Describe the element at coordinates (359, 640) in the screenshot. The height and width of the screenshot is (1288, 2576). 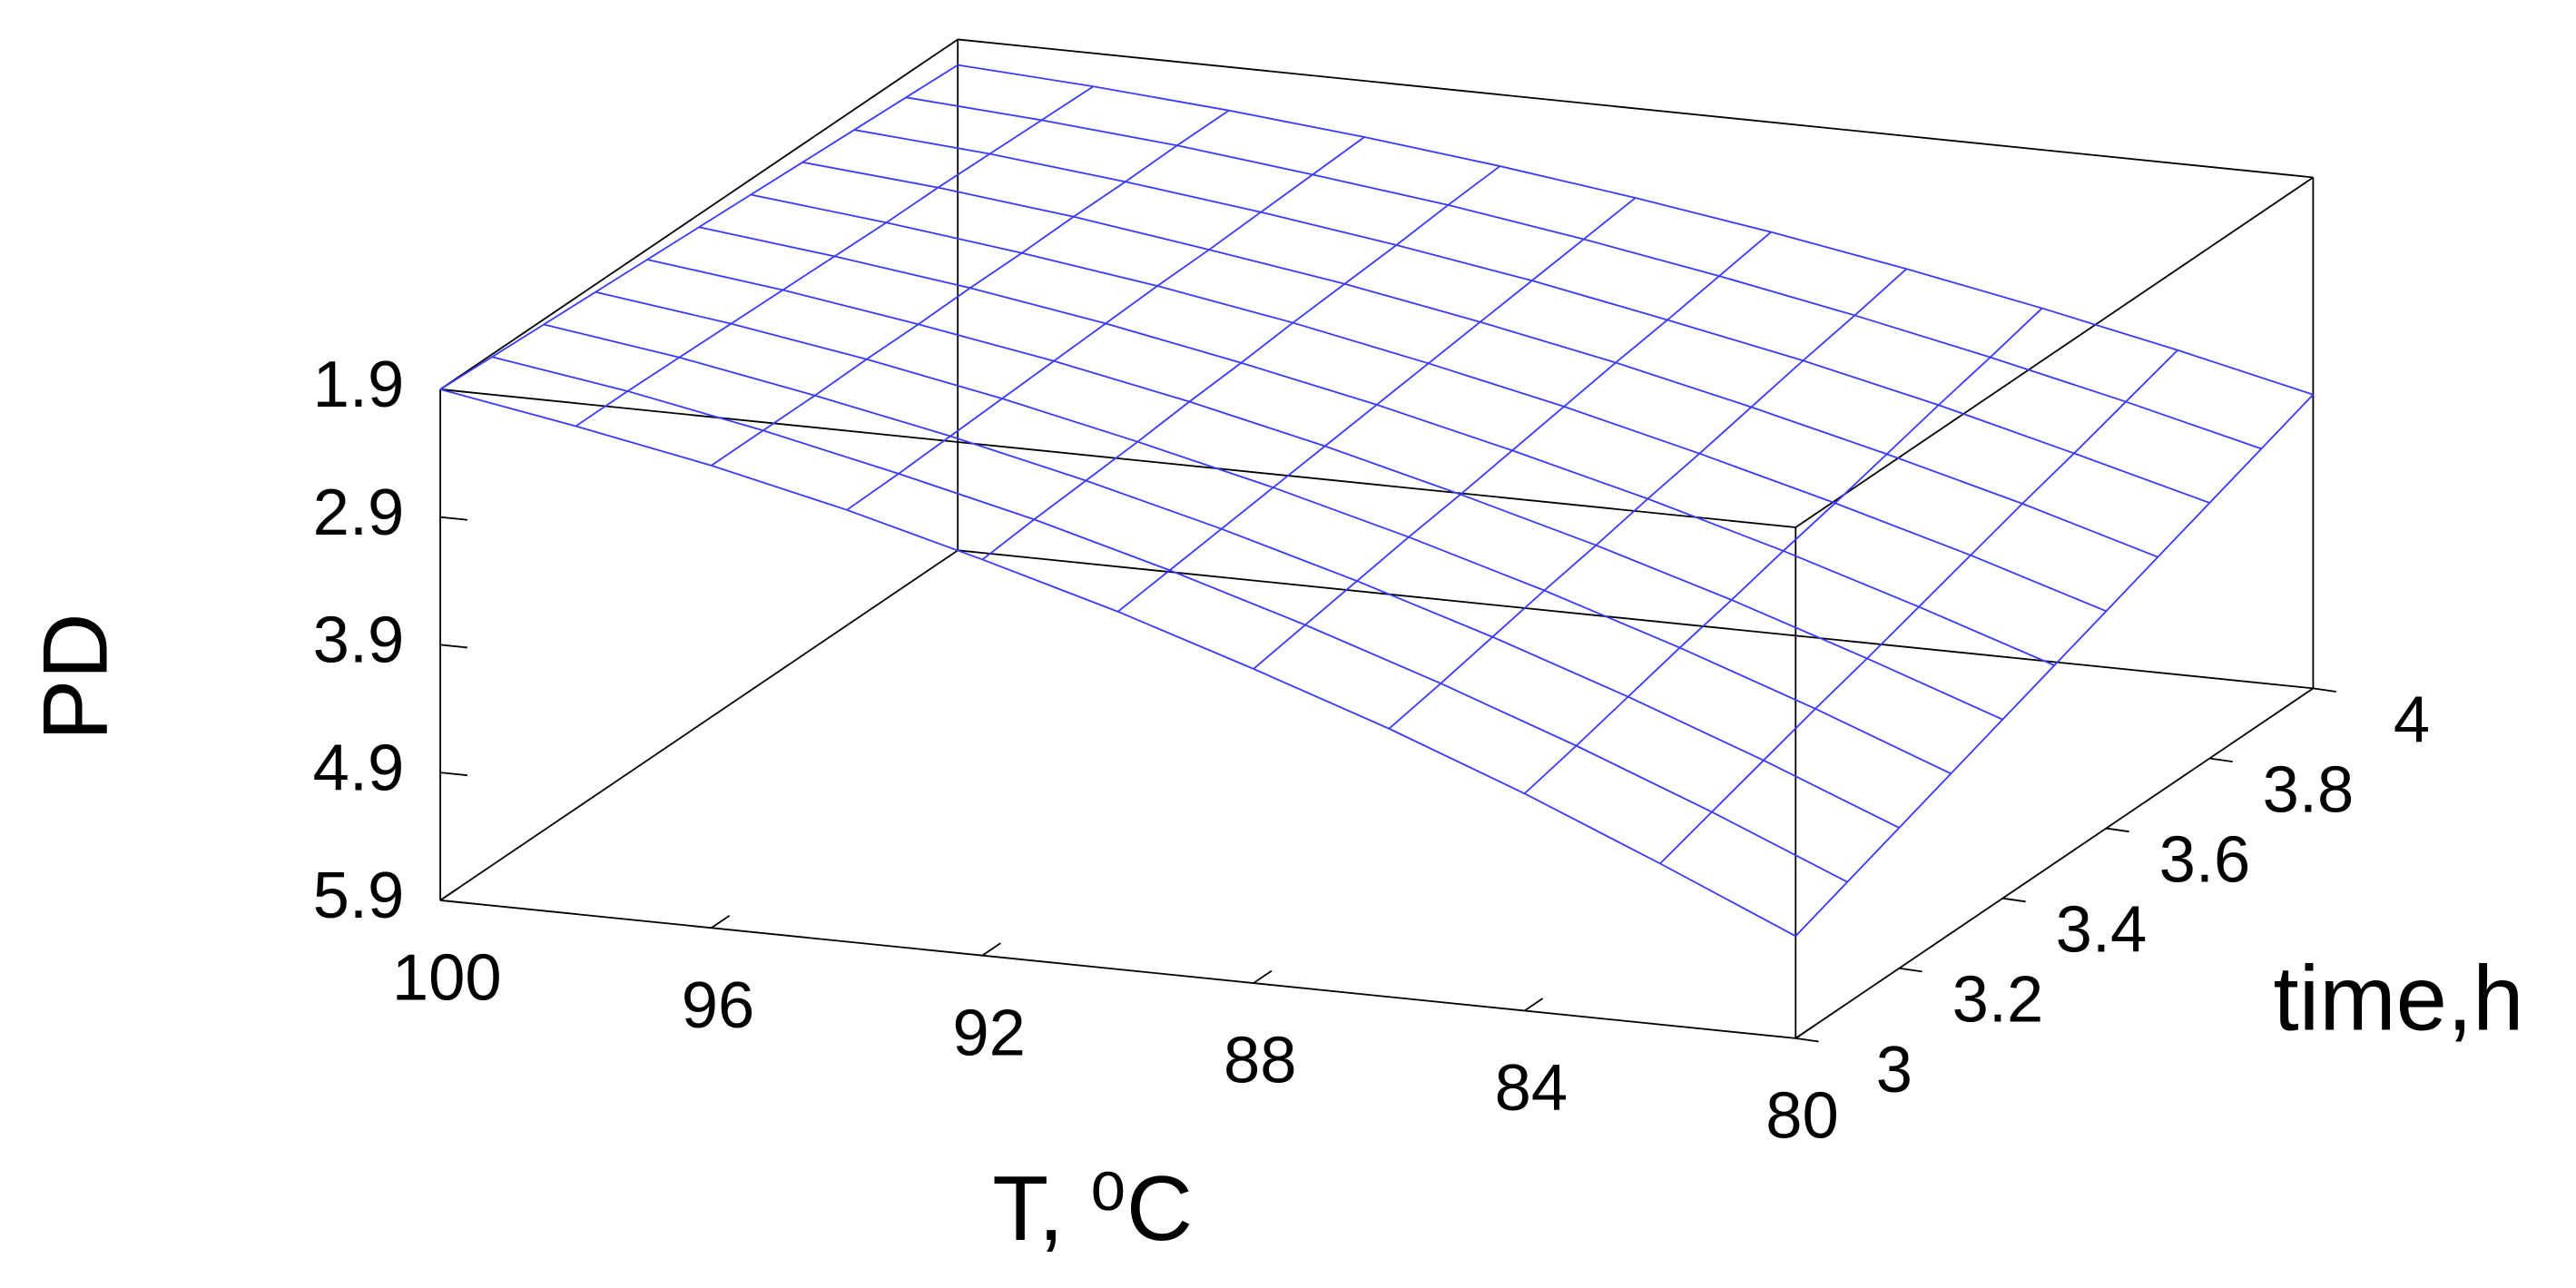
I see `z-tick-label: 3.9` at that location.